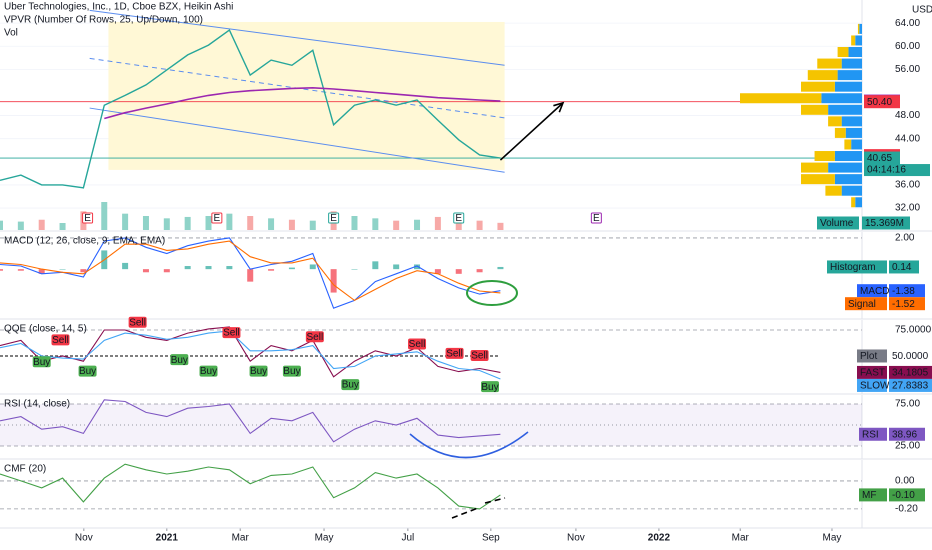 The width and height of the screenshot is (932, 550). I want to click on volume-name: Volume, so click(837, 223).